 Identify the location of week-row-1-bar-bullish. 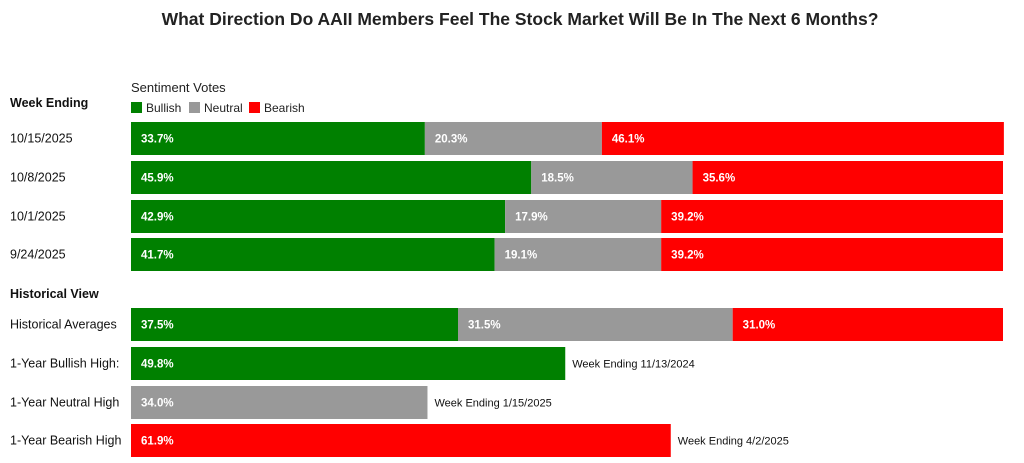
(278, 138).